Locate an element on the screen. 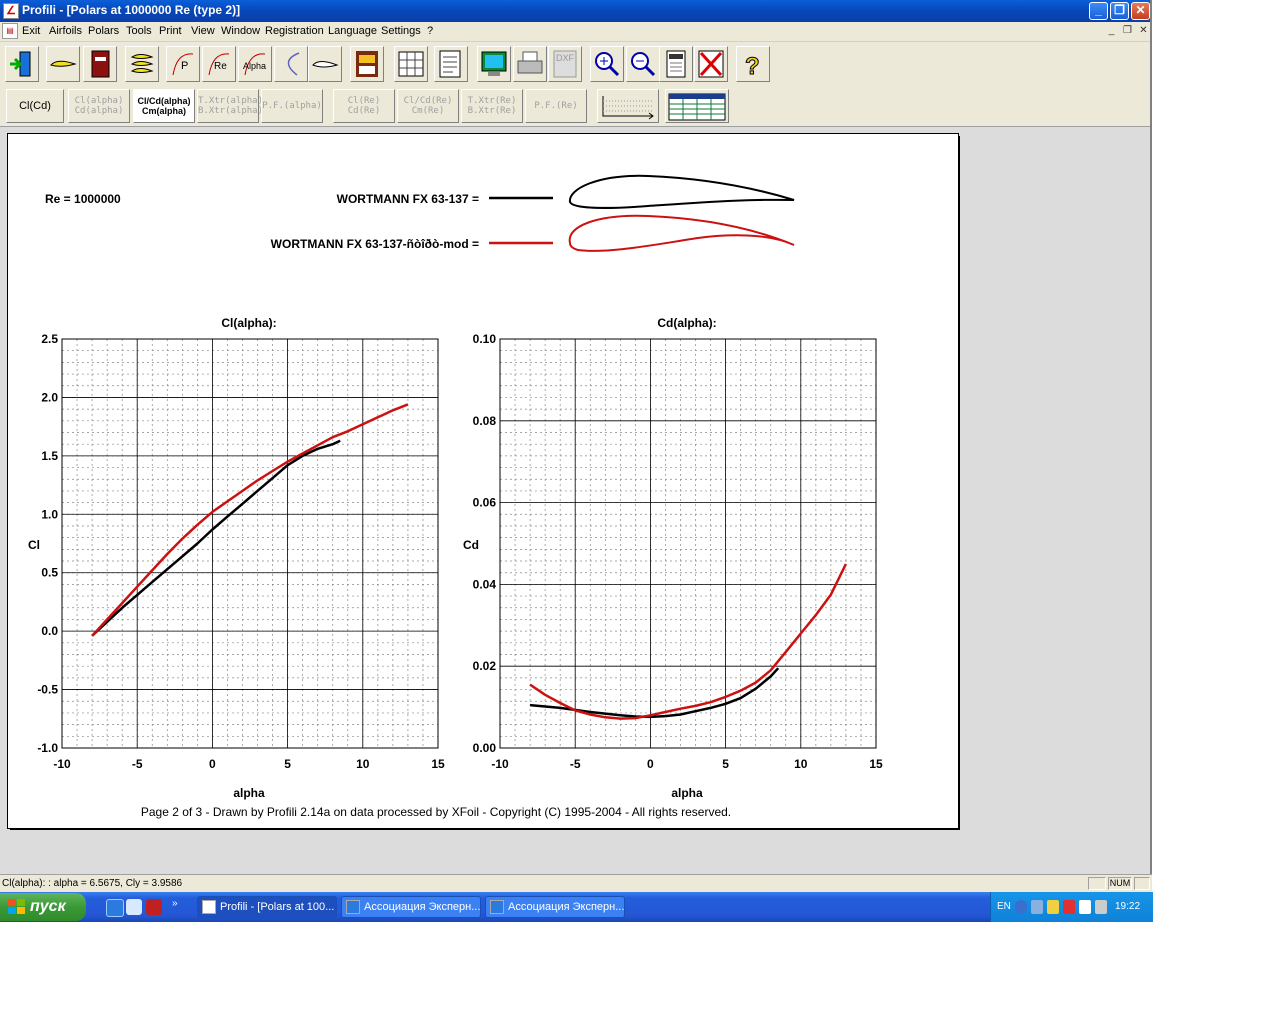  clcd-cm-alpha-button: Cl/Cd(alpha) Cm(alpha) is located at coordinates (164, 106).